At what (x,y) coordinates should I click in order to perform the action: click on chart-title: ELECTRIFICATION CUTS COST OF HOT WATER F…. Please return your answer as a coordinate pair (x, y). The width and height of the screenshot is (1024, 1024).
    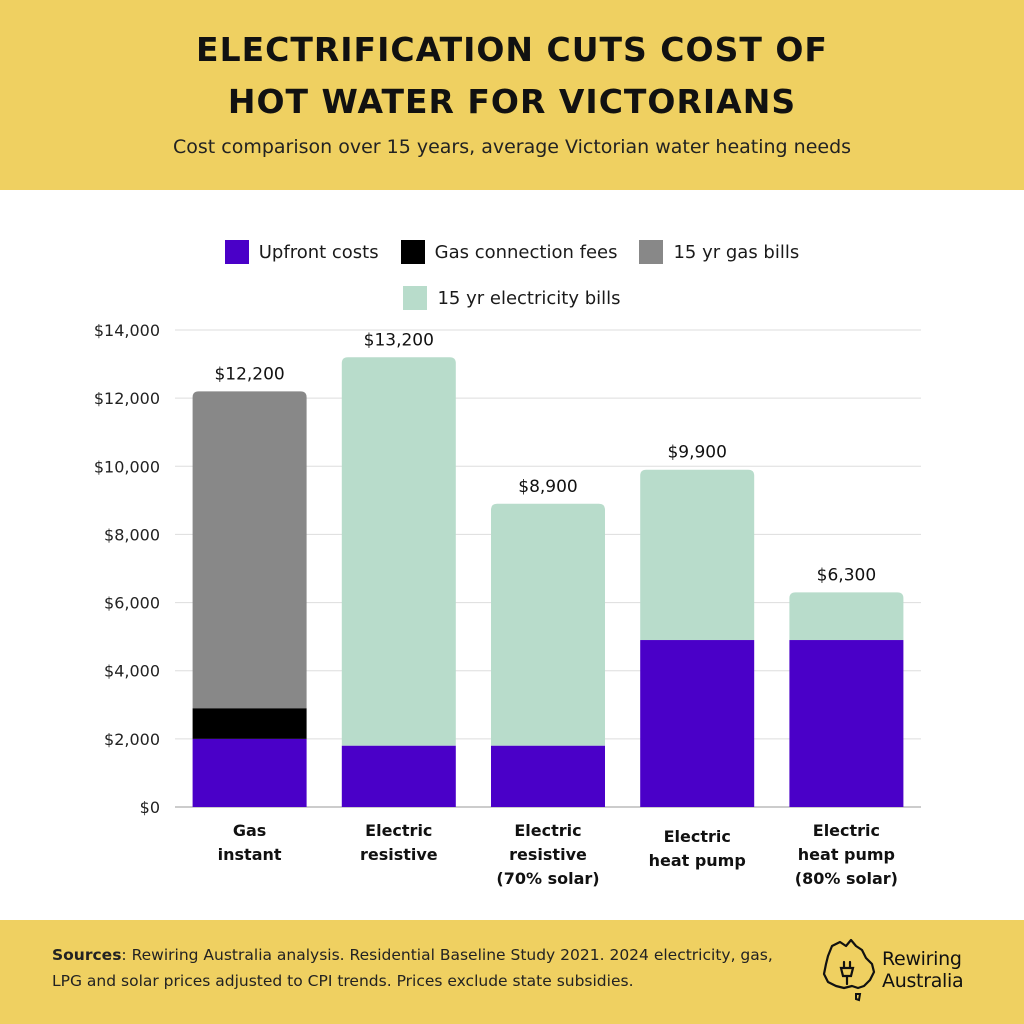
    Looking at the image, I should click on (512, 76).